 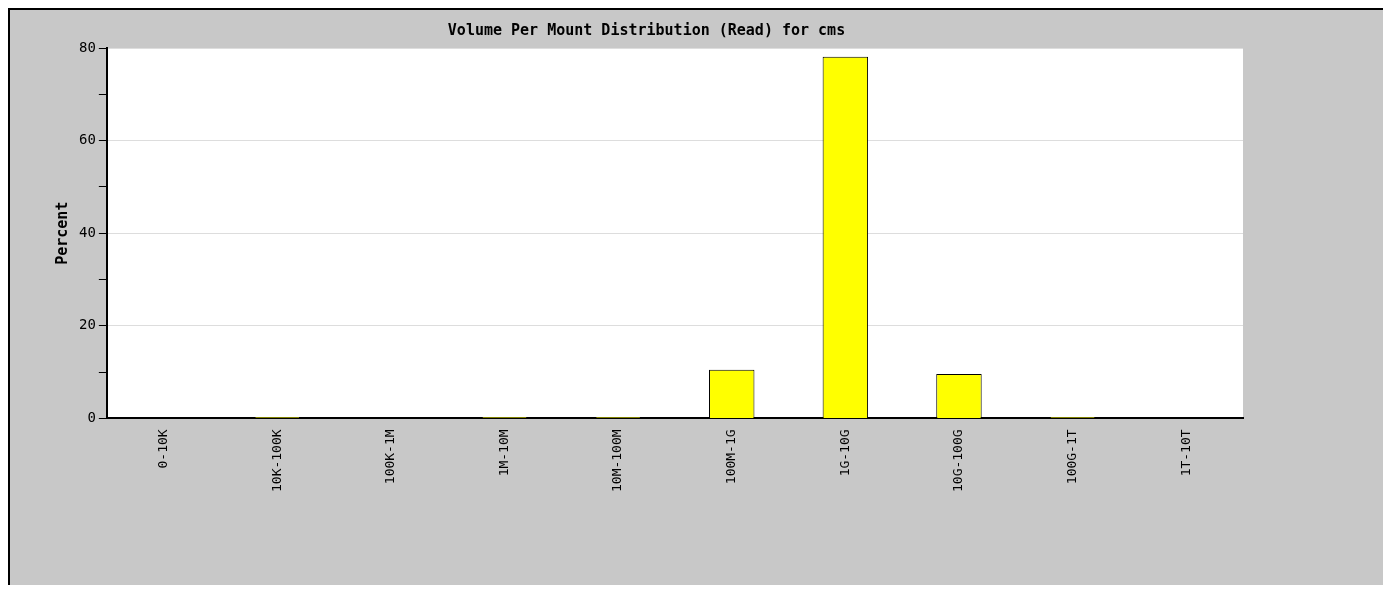 I want to click on y-tick-label: 0, so click(x=91, y=417).